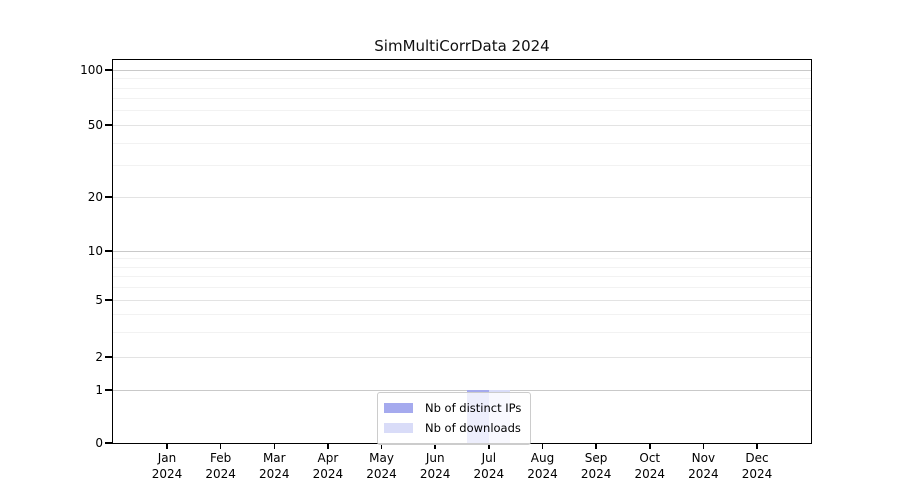  Describe the element at coordinates (435, 458) in the screenshot. I see `x-tick-label-month: Jun` at that location.